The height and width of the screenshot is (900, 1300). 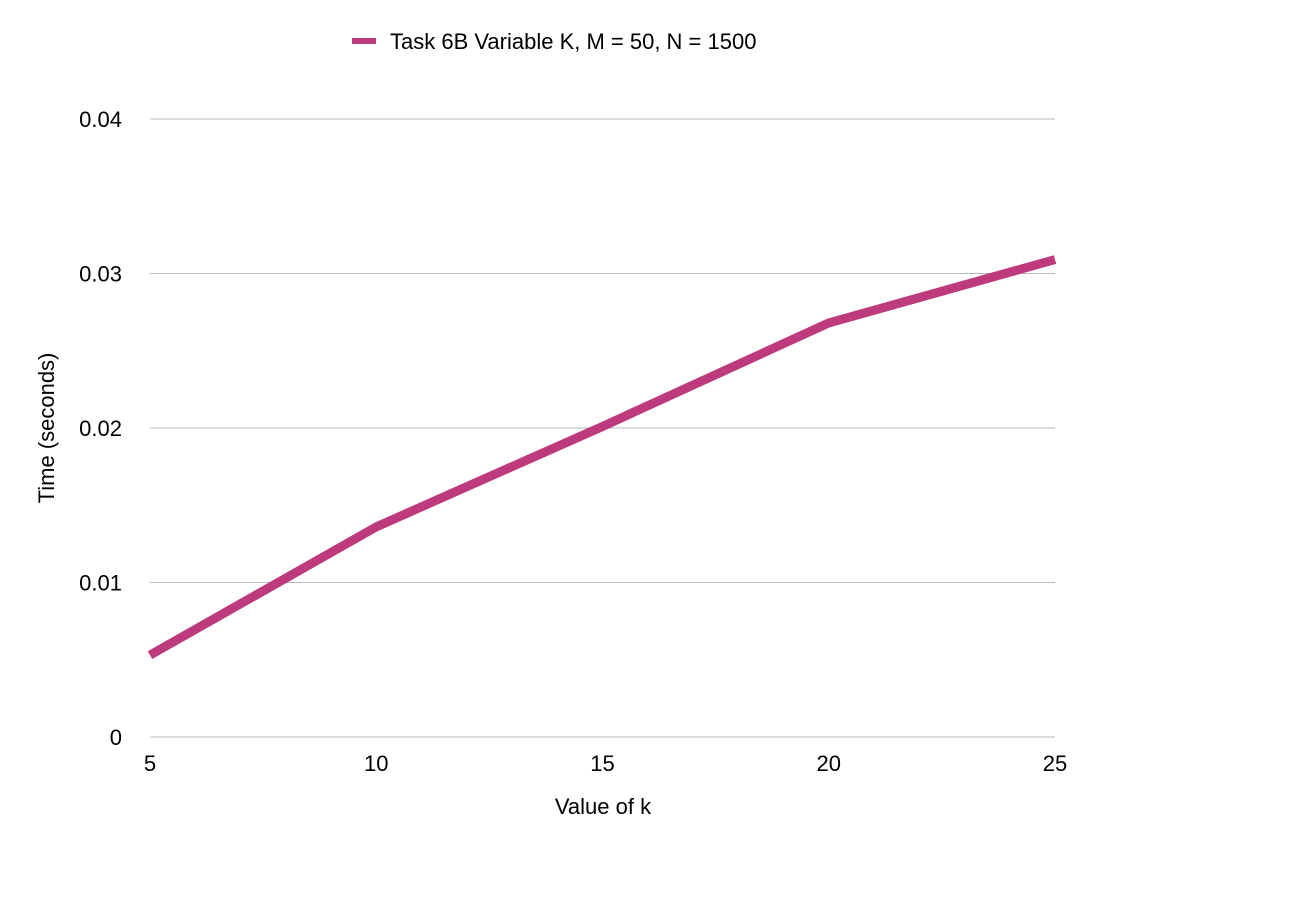 I want to click on y-tick-label: 0.03, so click(x=100, y=274).